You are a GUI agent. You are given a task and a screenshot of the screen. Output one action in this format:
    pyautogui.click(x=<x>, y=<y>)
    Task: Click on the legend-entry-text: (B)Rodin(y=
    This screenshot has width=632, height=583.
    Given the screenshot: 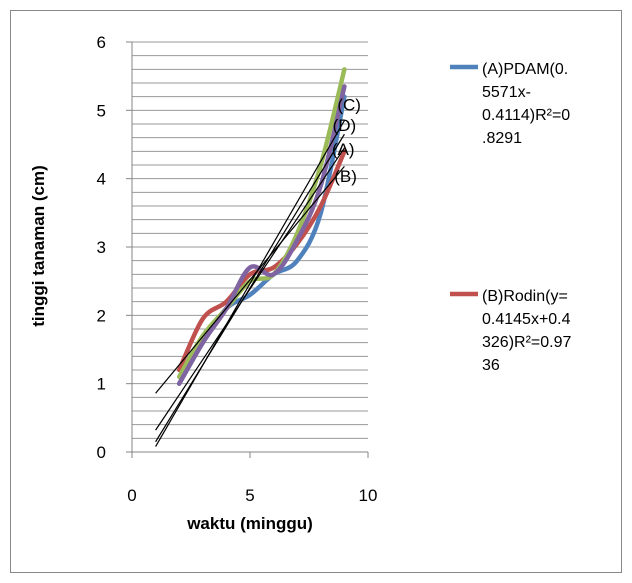 What is the action you would take?
    pyautogui.click(x=525, y=296)
    